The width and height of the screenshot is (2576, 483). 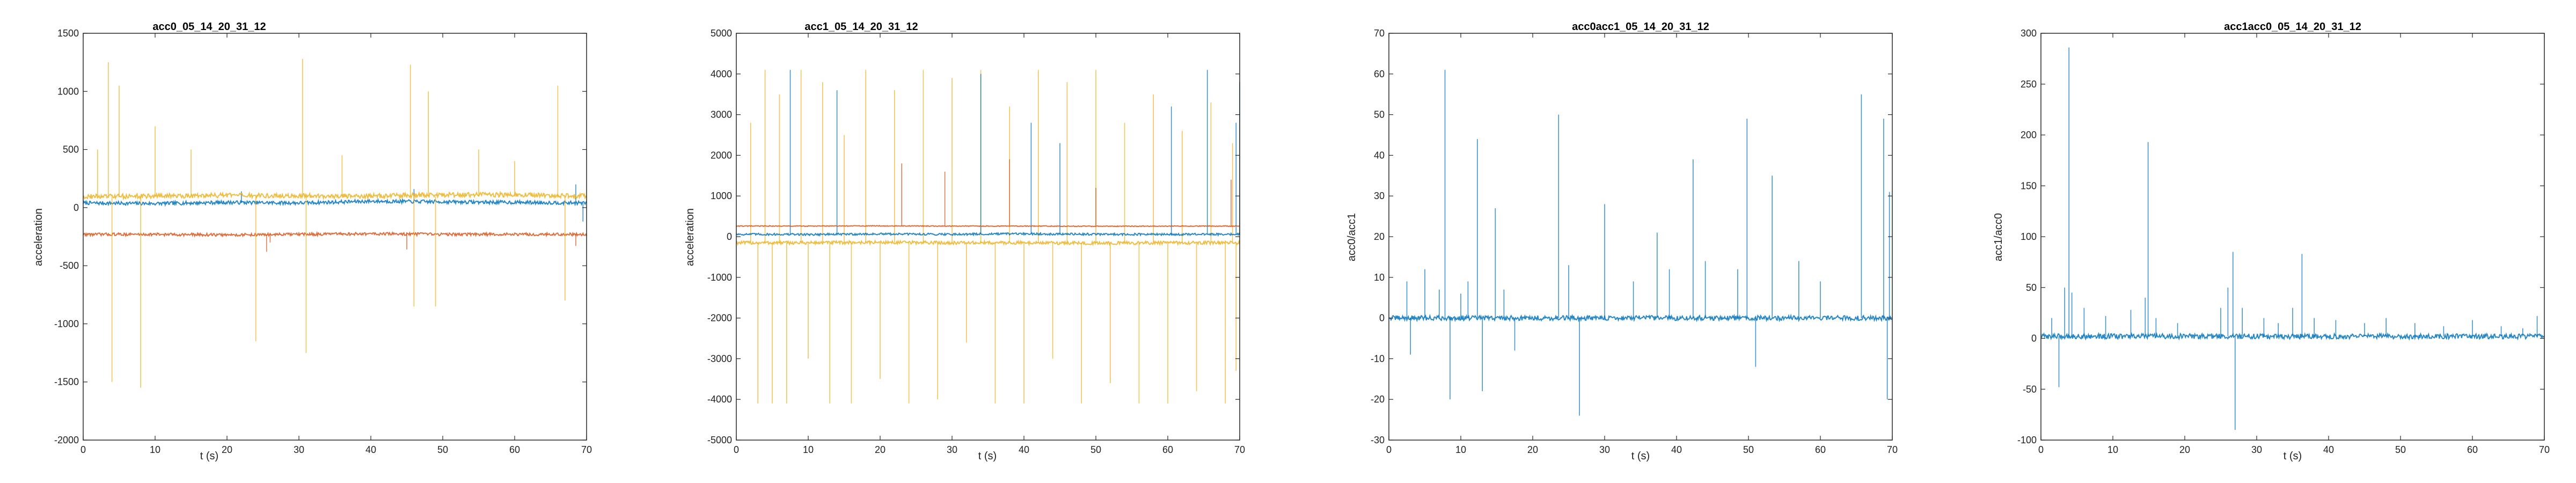 I want to click on y-tick-label: 20, so click(x=1379, y=236).